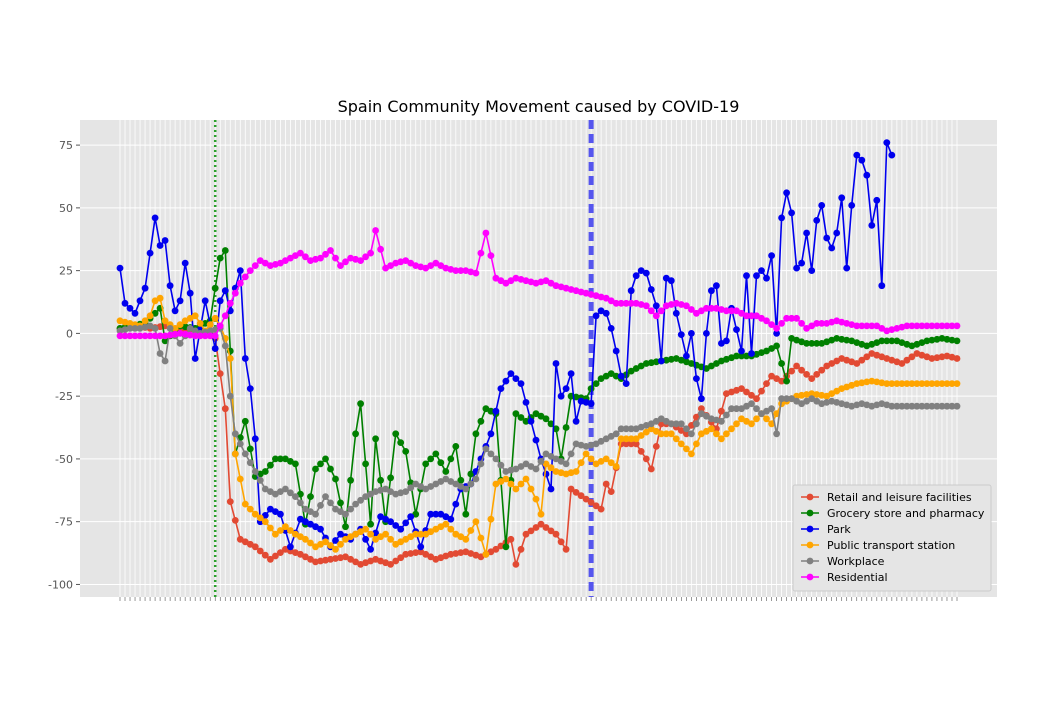 The width and height of the screenshot is (1040, 720). I want to click on legend-item: Park, so click(826, 529).